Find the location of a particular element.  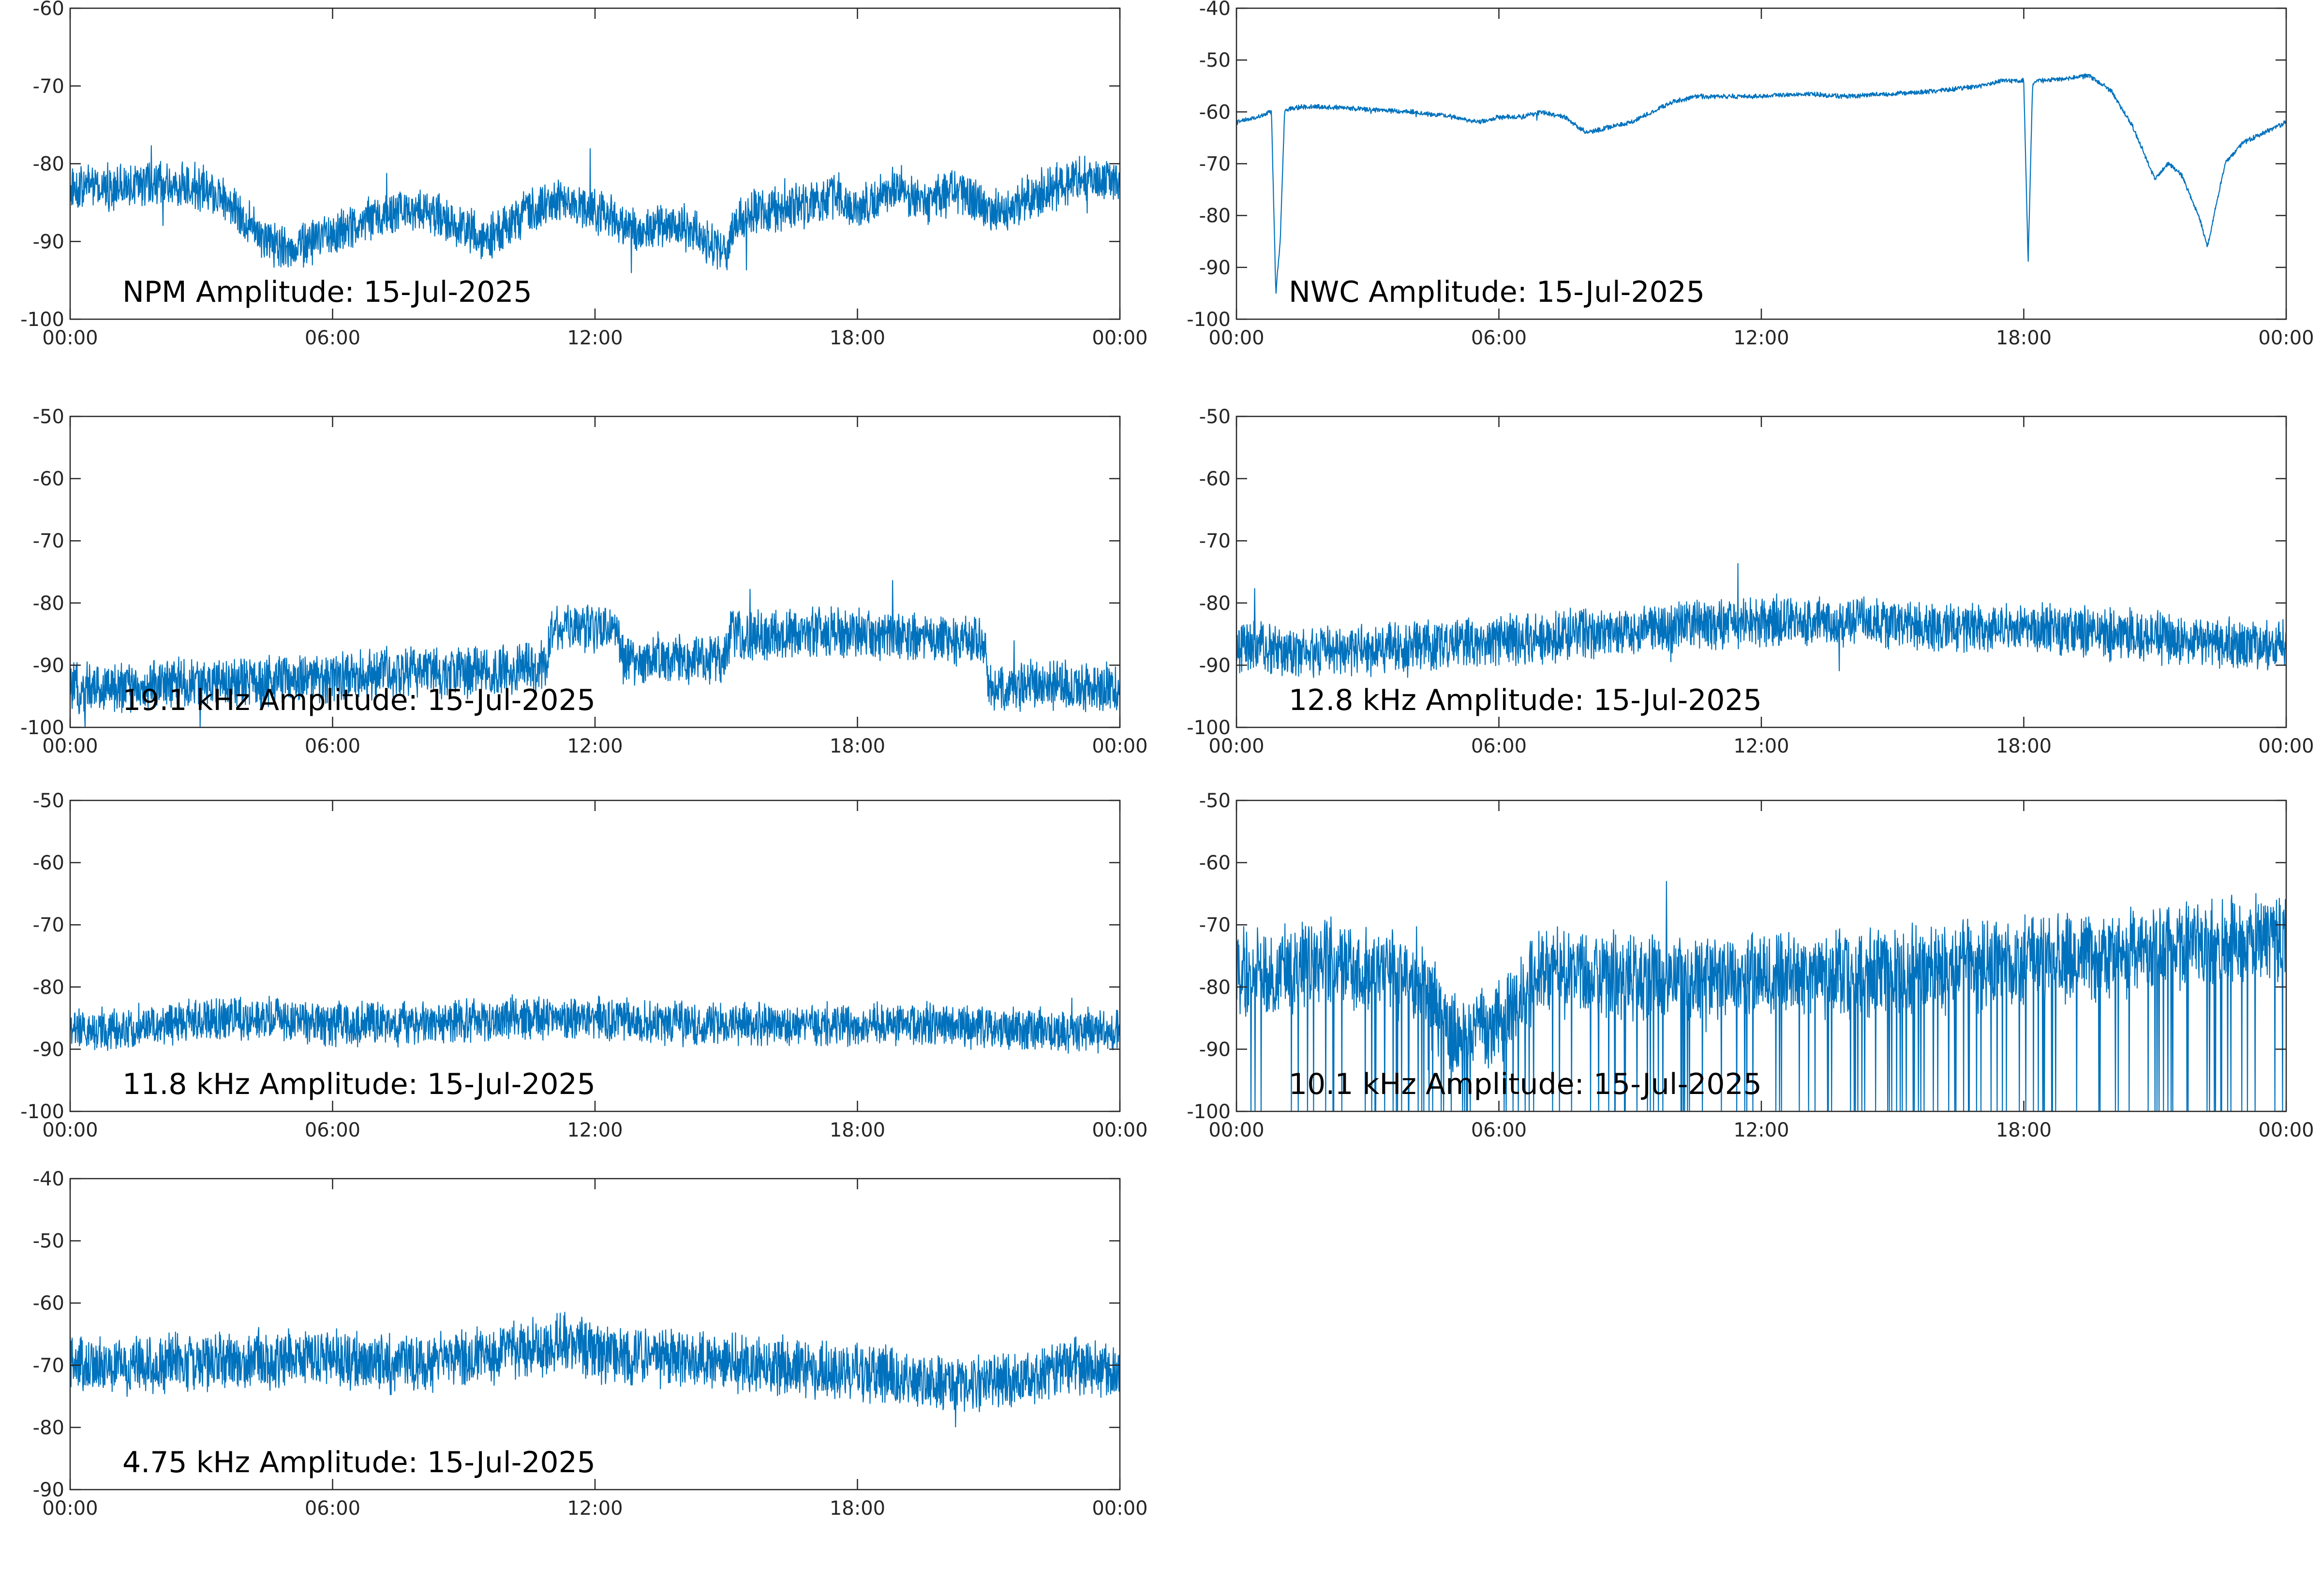

panel-title: 12.8 kHz Amplitude: 15-Jul-2025 is located at coordinates (1525, 700).